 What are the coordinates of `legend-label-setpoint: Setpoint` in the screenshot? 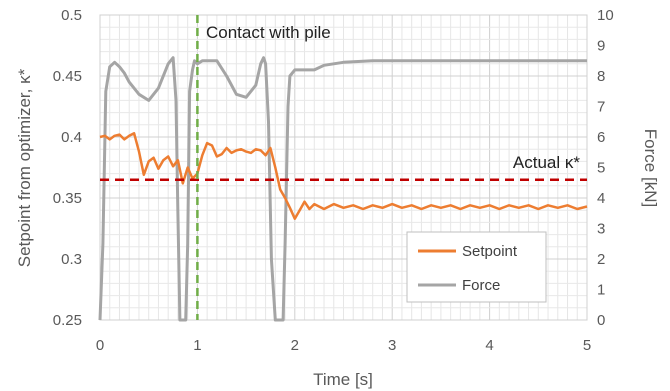 It's located at (490, 251).